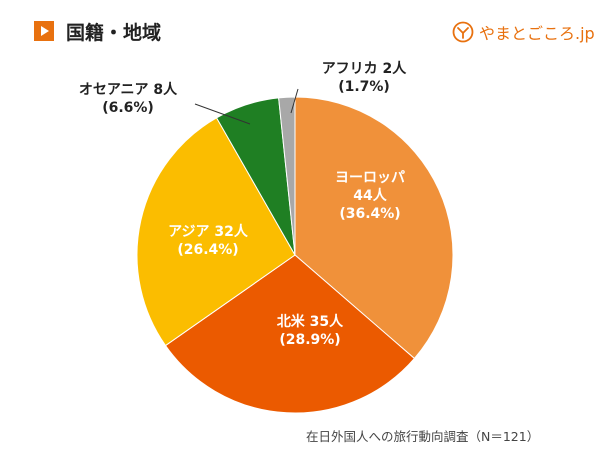 This screenshot has height=450, width=600. What do you see at coordinates (300, 30) in the screenshot?
I see `chart-header: 国籍・地域 やまとごころ.jp` at bounding box center [300, 30].